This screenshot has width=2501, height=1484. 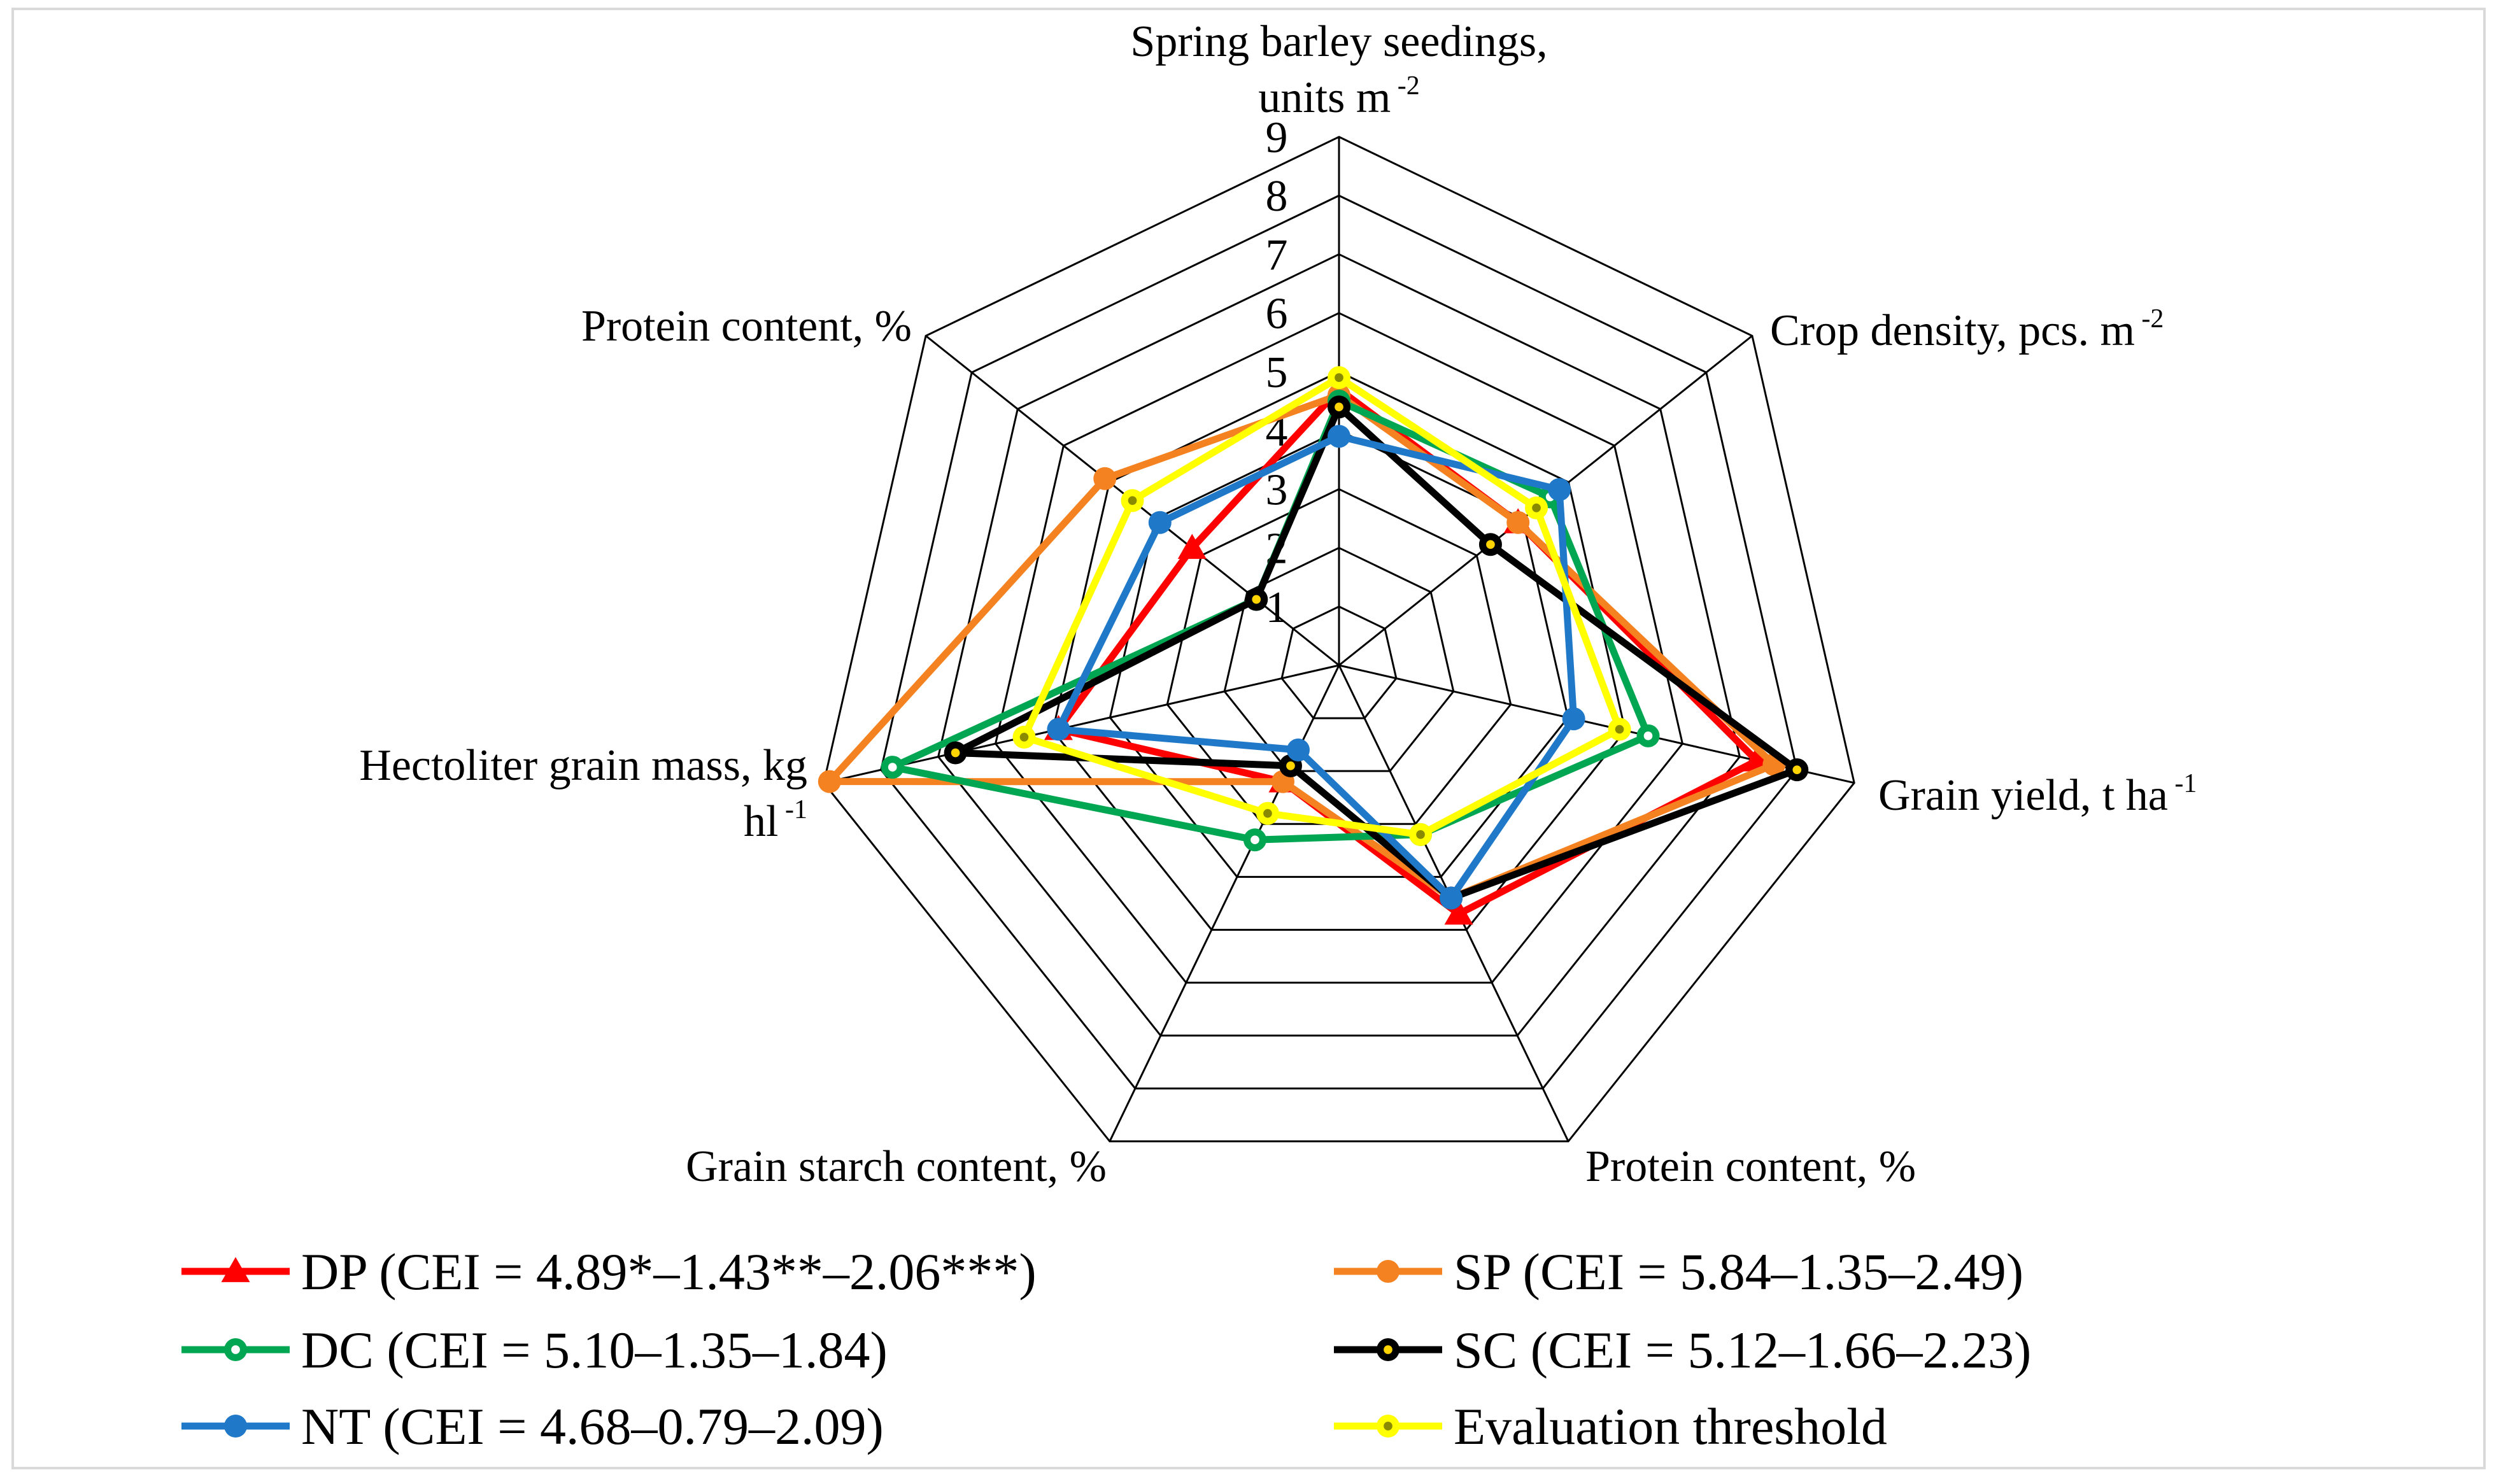 What do you see at coordinates (1339, 41) in the screenshot?
I see `axis-label-line: Spring barley seedings,` at bounding box center [1339, 41].